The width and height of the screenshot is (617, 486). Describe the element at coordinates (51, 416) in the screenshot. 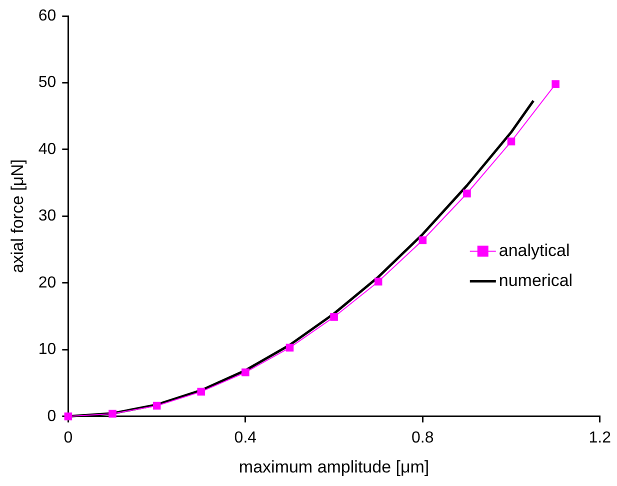

I see `y-tick-label: 0` at that location.